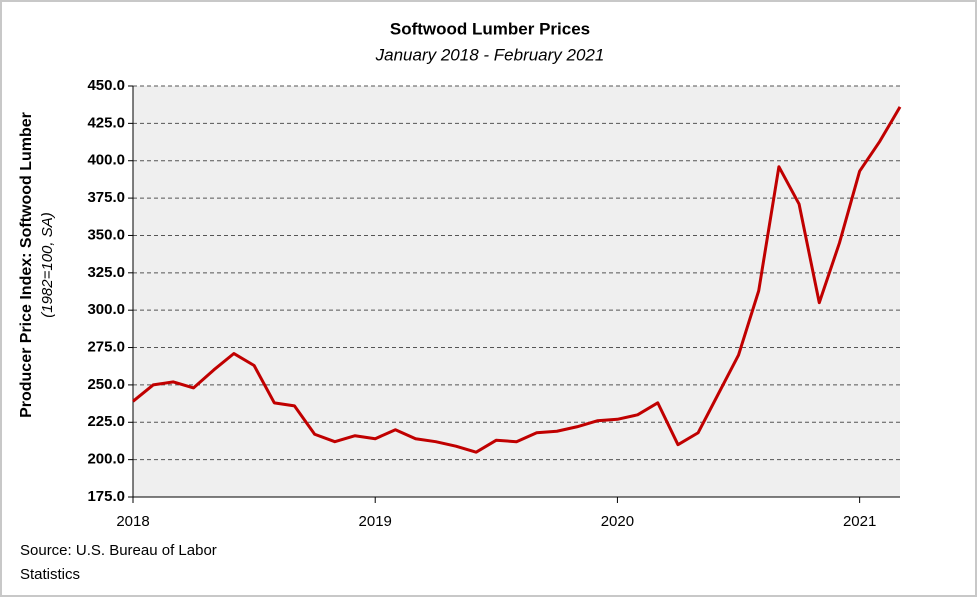 The width and height of the screenshot is (977, 597). What do you see at coordinates (617, 521) in the screenshot?
I see `x-tick-label: 2020` at bounding box center [617, 521].